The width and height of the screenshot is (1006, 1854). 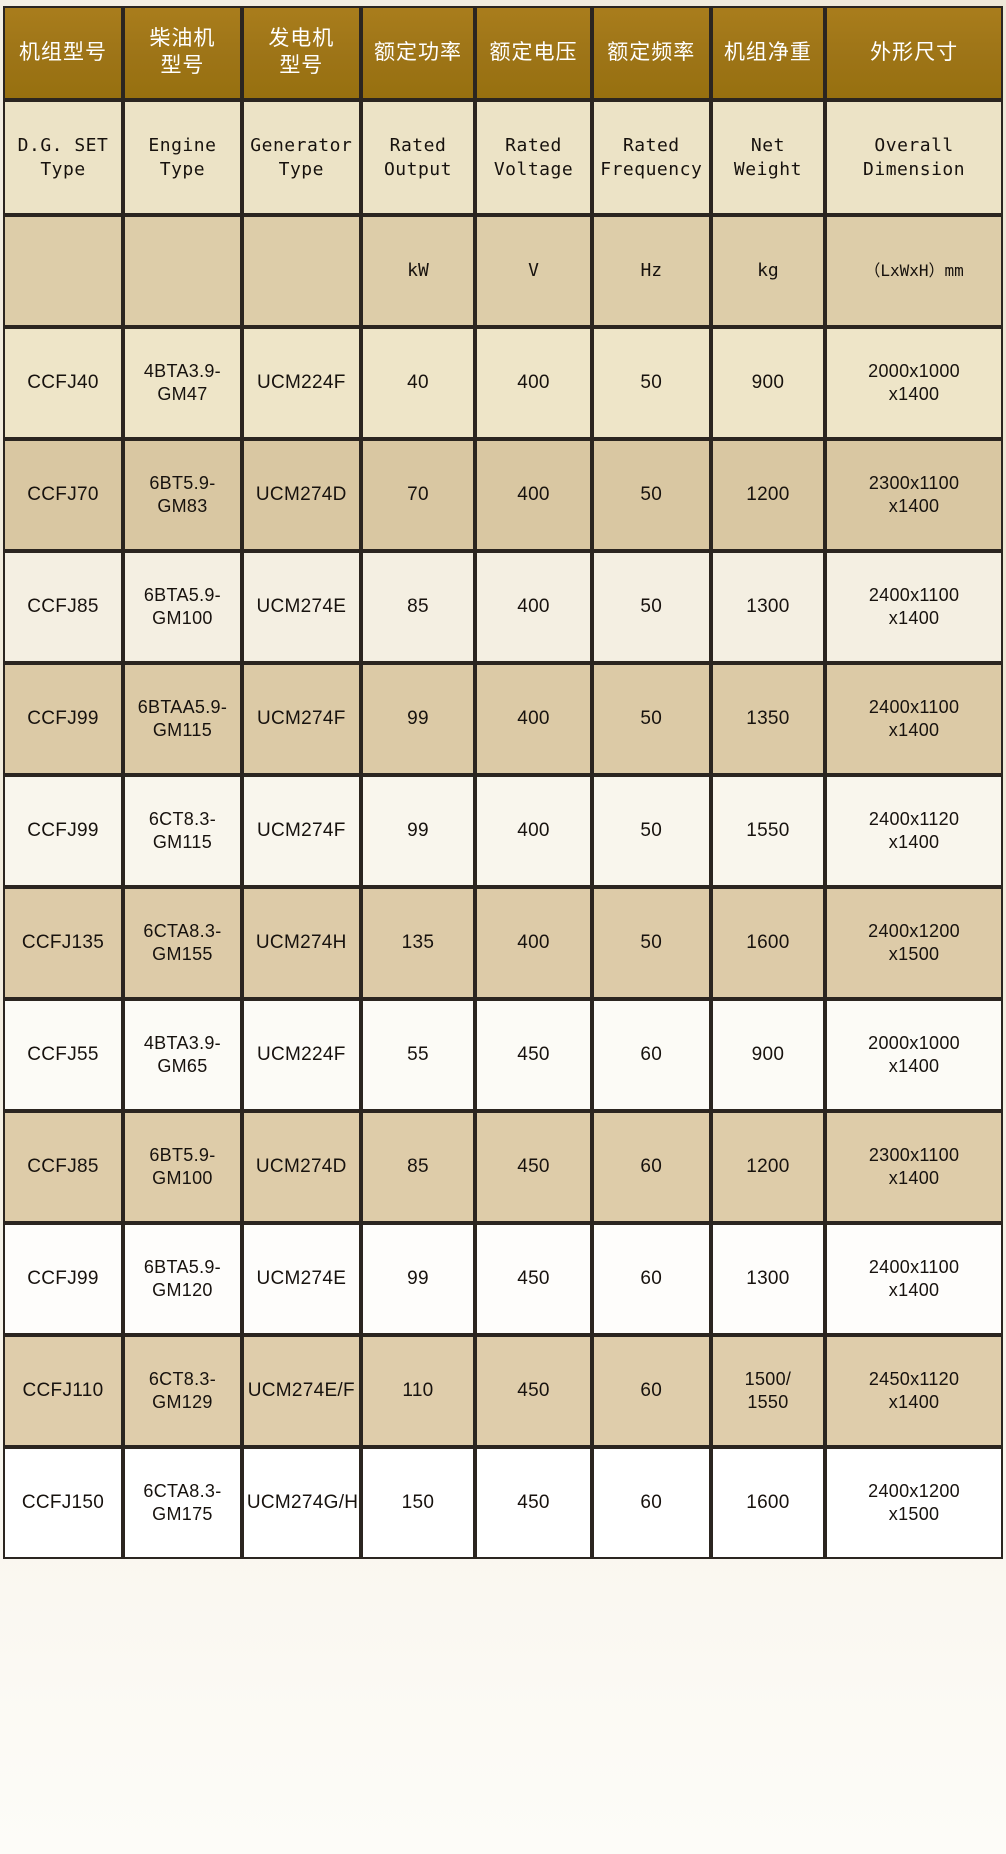 What do you see at coordinates (301, 271) in the screenshot?
I see `unit-generator-type` at bounding box center [301, 271].